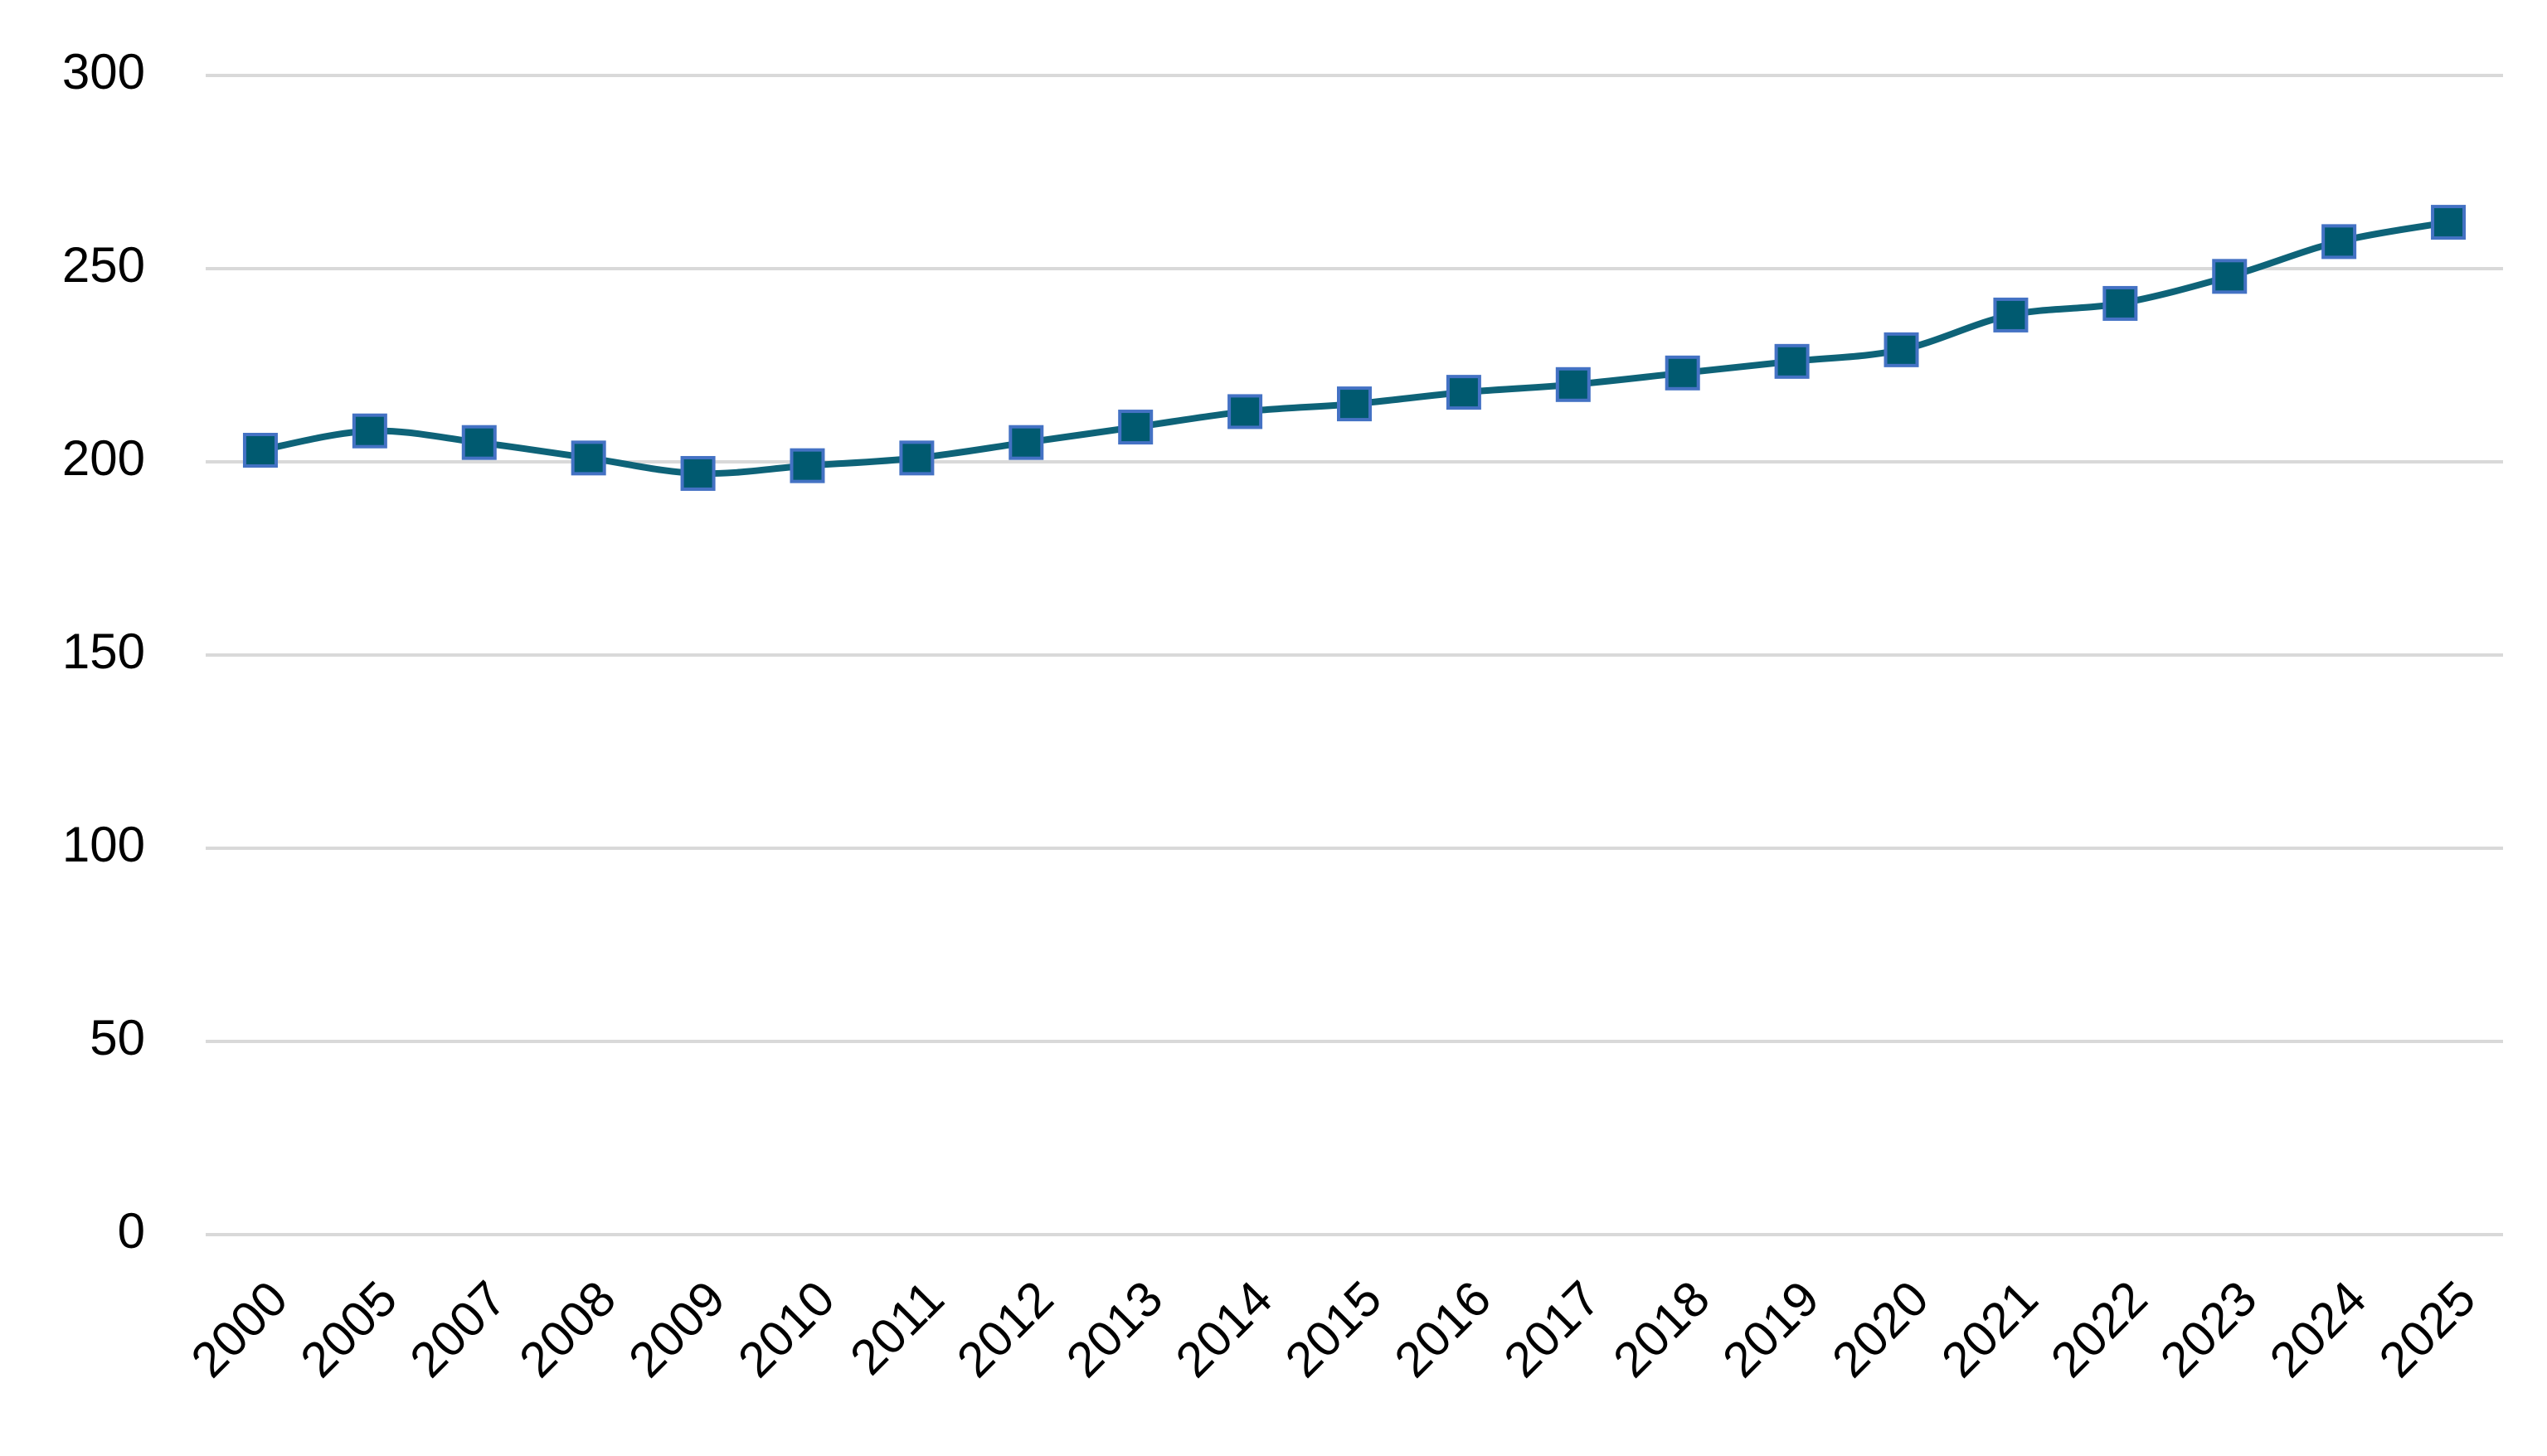 Image resolution: width=2547 pixels, height=1456 pixels. Describe the element at coordinates (1443, 1329) in the screenshot. I see `x-tick-label: 2016` at that location.